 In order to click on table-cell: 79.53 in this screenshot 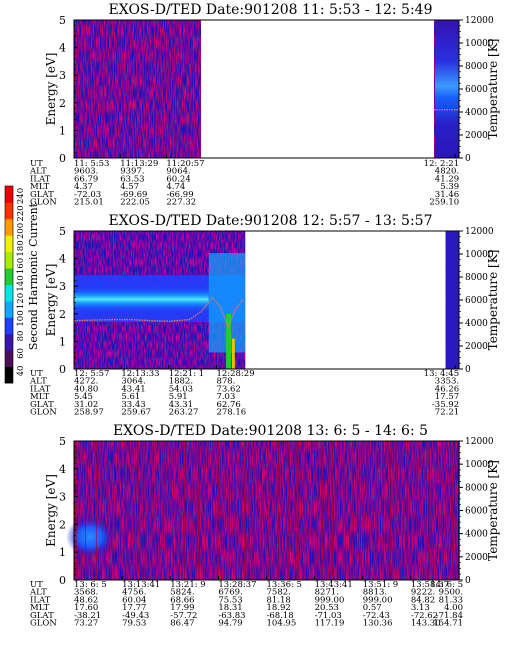, I will do `click(134, 624)`.